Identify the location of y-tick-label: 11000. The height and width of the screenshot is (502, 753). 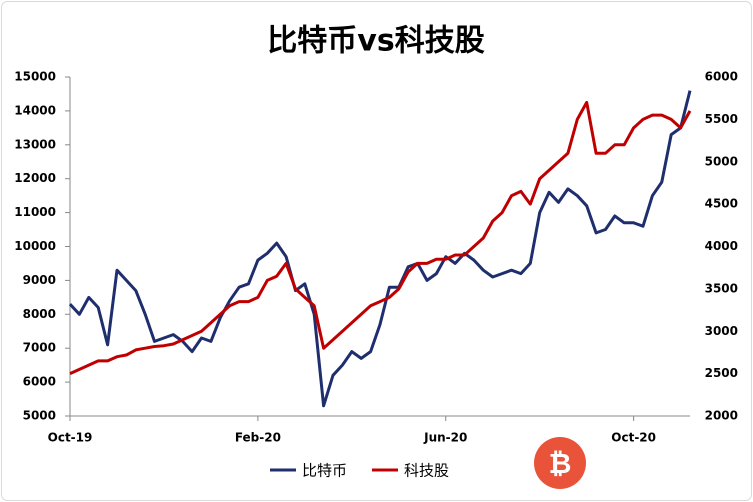
(35, 212).